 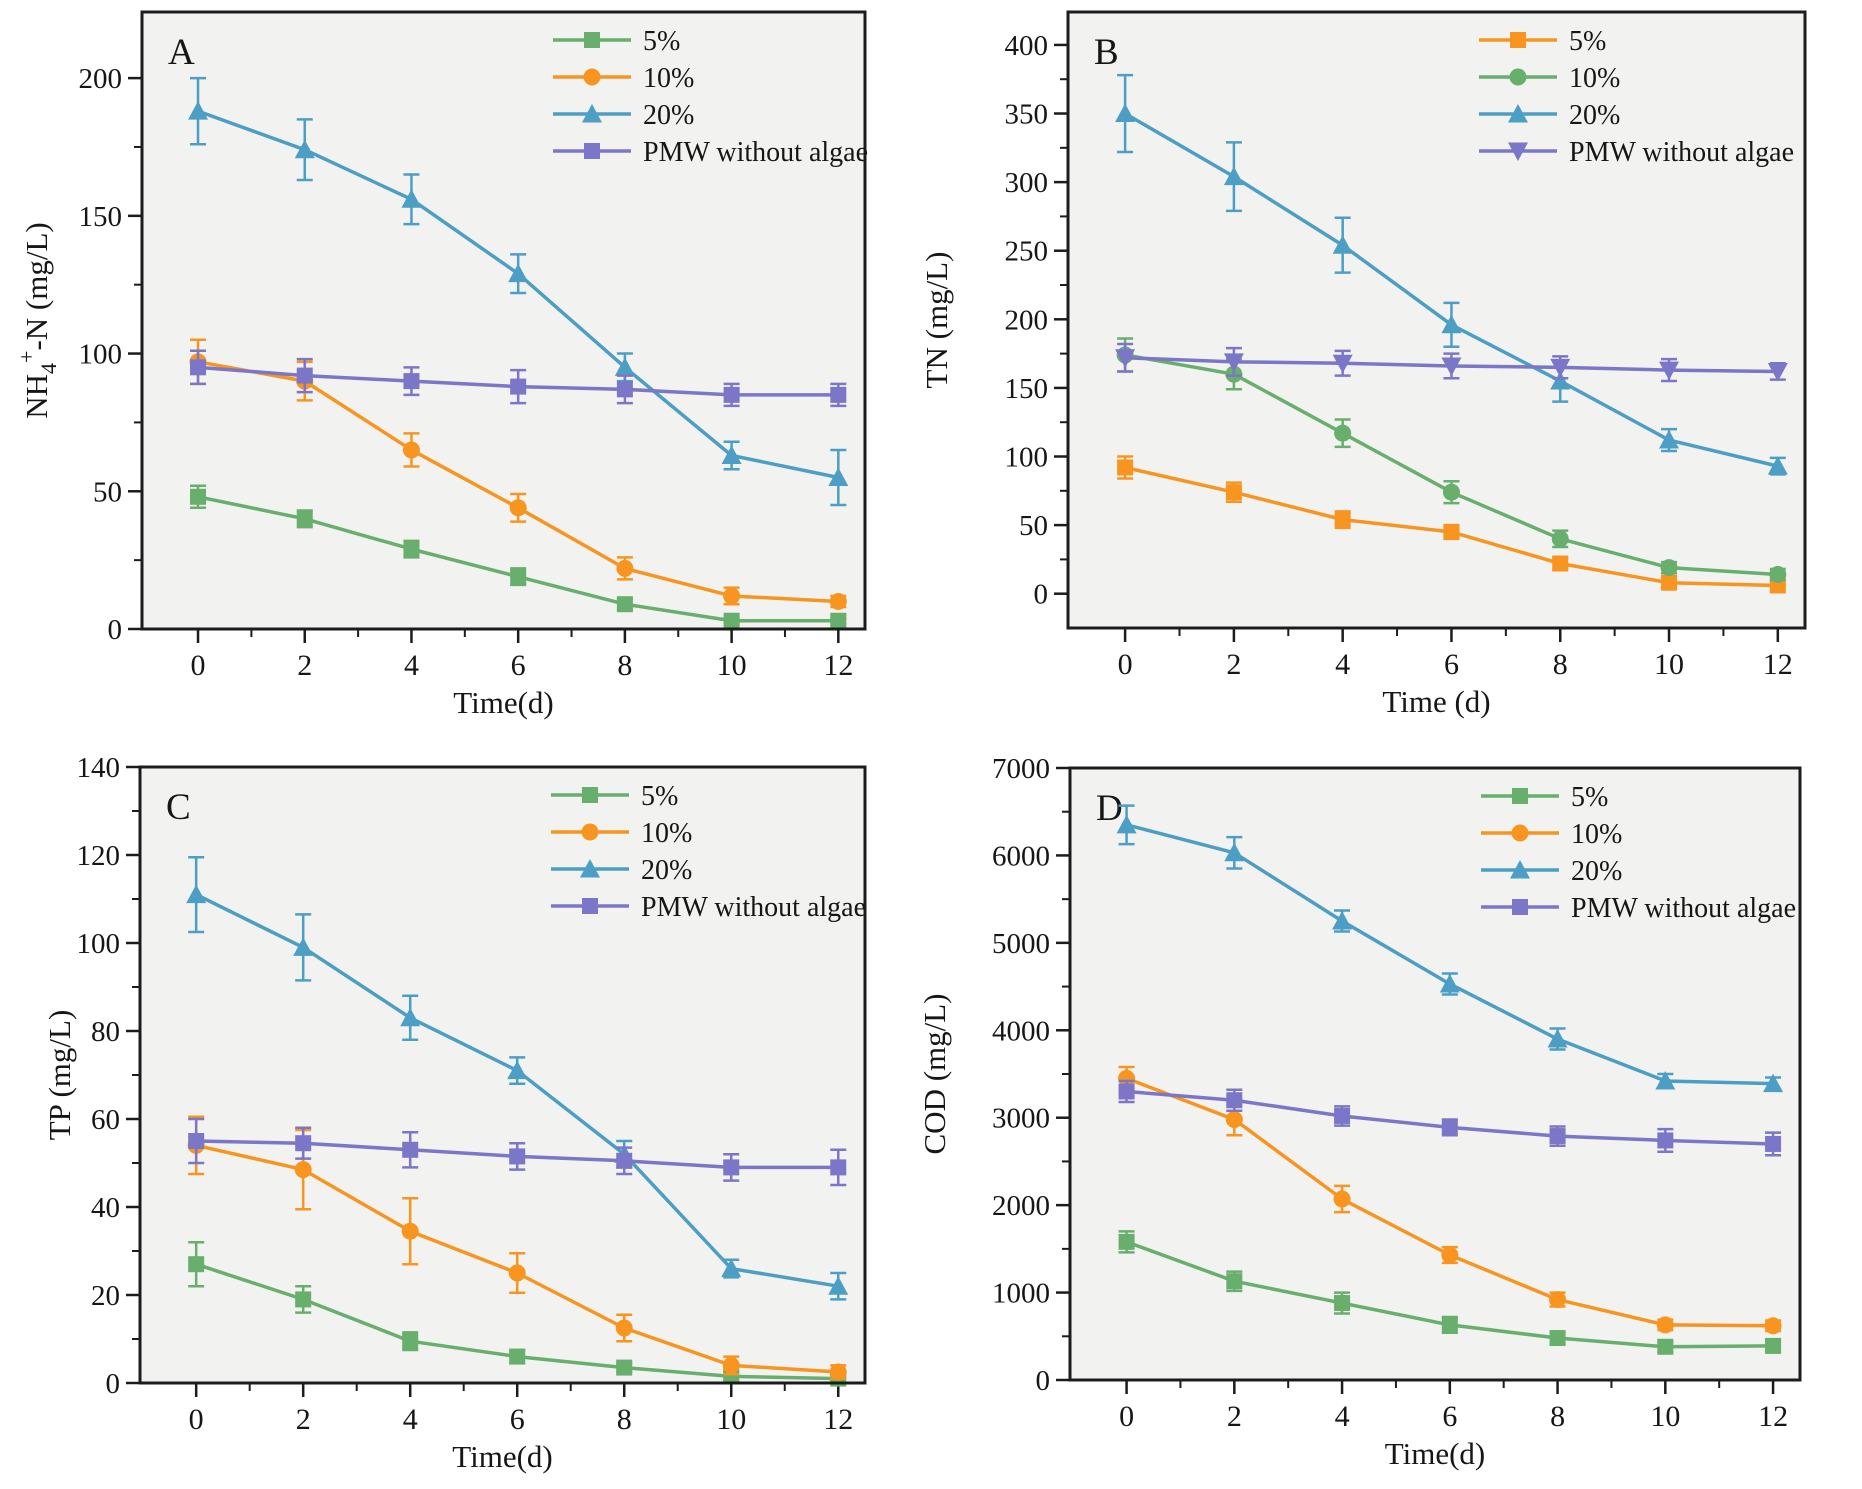 I want to click on y-axis-label: NH4+-N (mg/L), so click(x=37, y=320).